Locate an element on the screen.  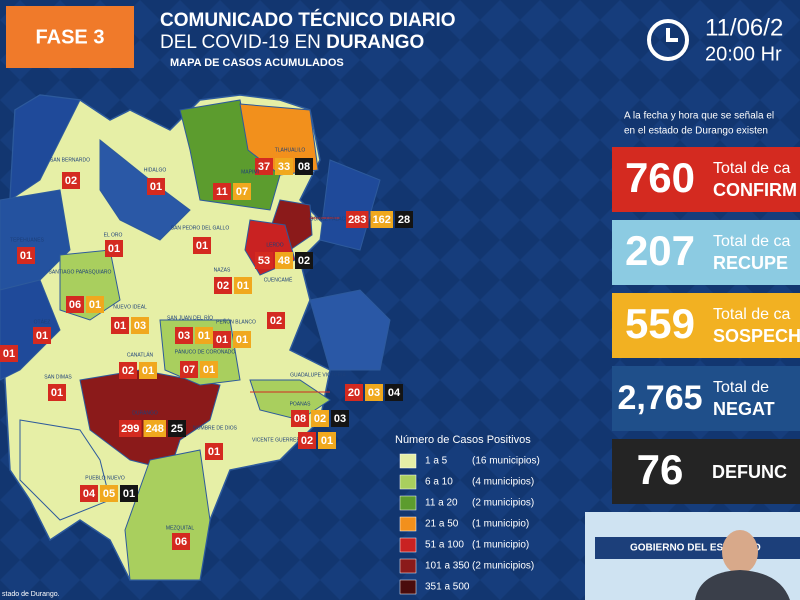
municipality-name: MEZQUITAL is located at coordinates (180, 528).